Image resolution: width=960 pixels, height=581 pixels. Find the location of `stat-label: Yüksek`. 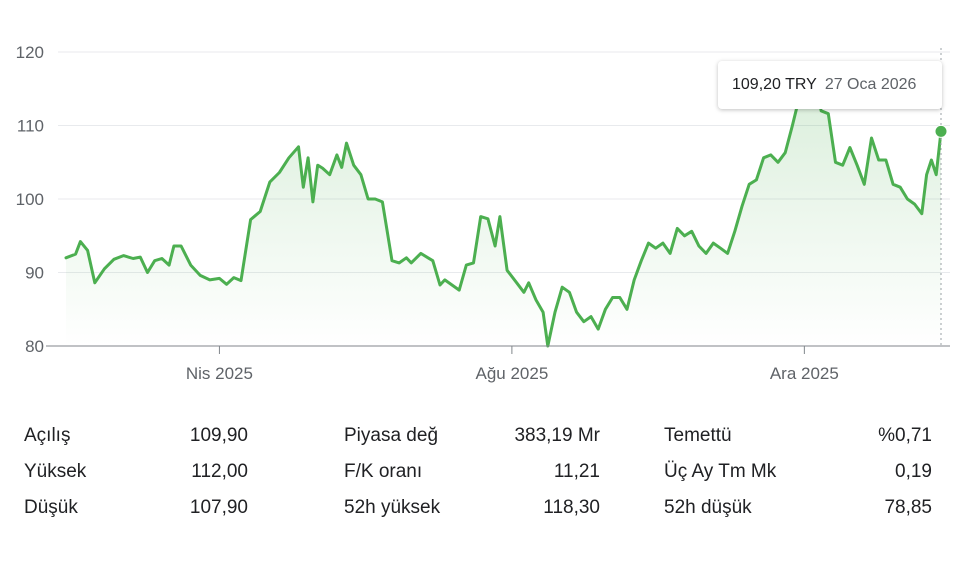

stat-label: Yüksek is located at coordinates (55, 471).